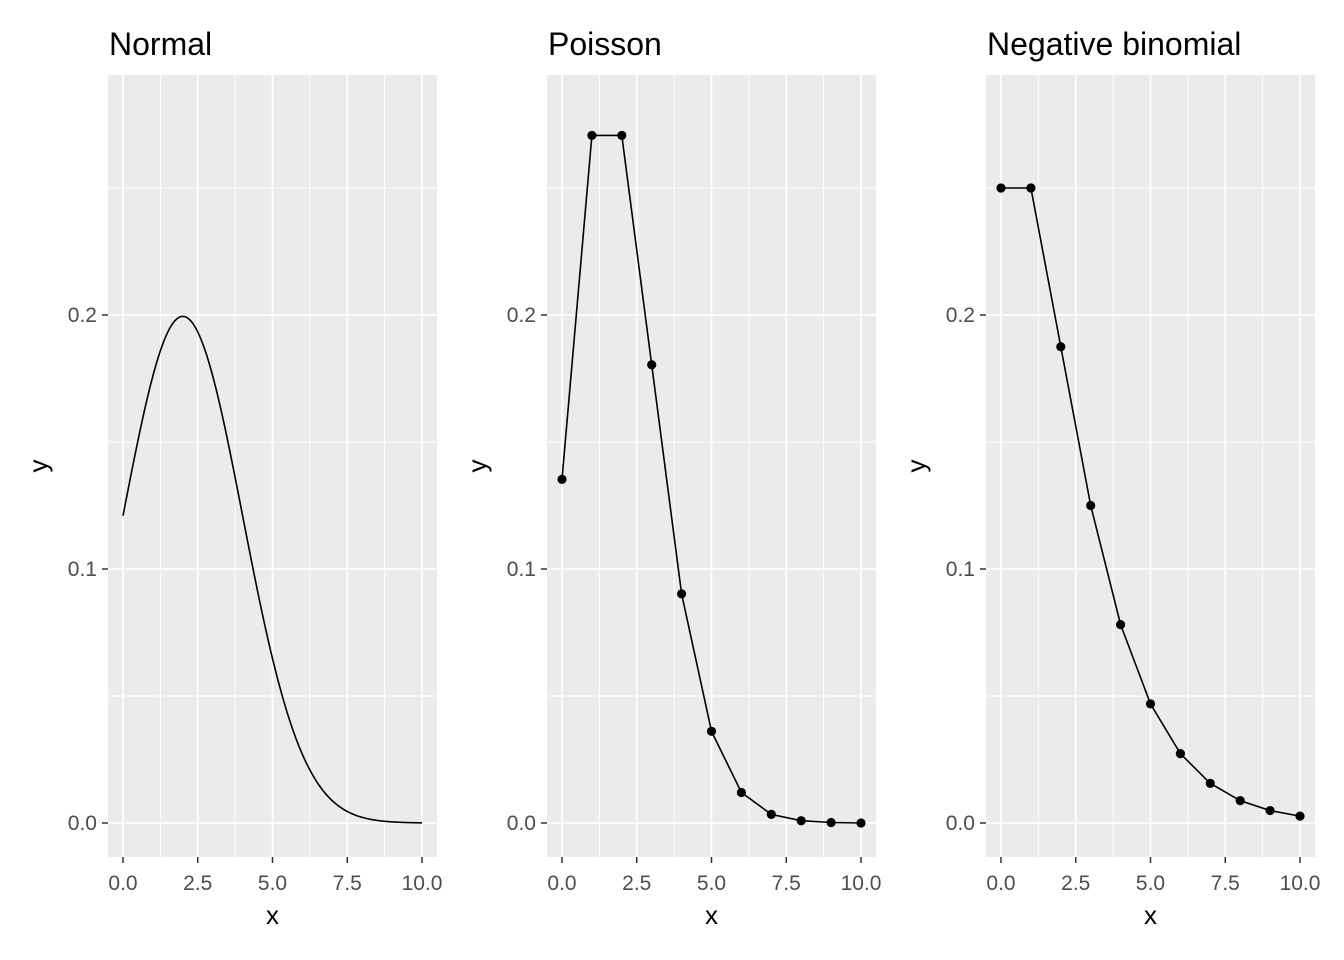  What do you see at coordinates (960, 823) in the screenshot?
I see `negative-binomial-y-tick-label: 0.0` at bounding box center [960, 823].